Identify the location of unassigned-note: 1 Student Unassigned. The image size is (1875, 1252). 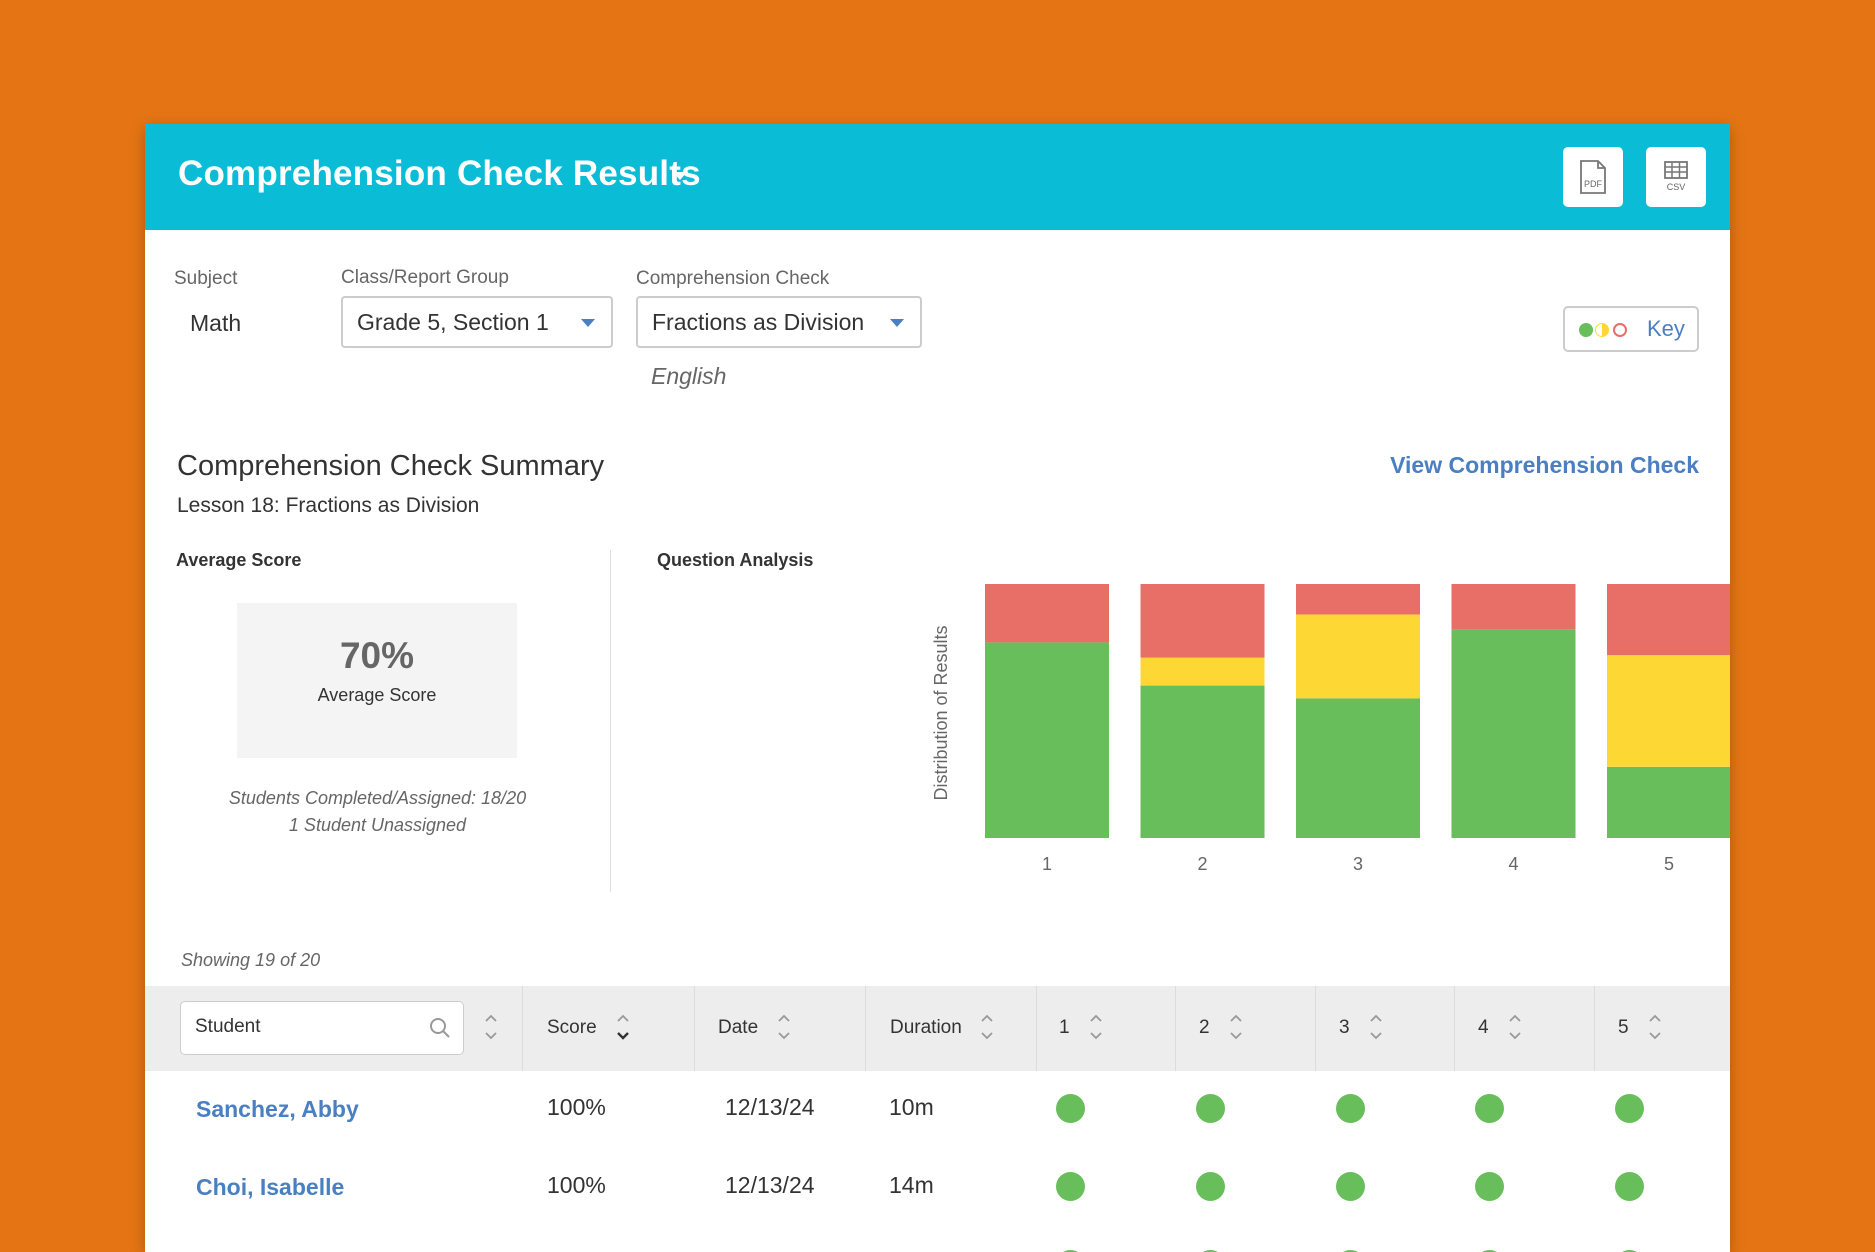
(377, 825).